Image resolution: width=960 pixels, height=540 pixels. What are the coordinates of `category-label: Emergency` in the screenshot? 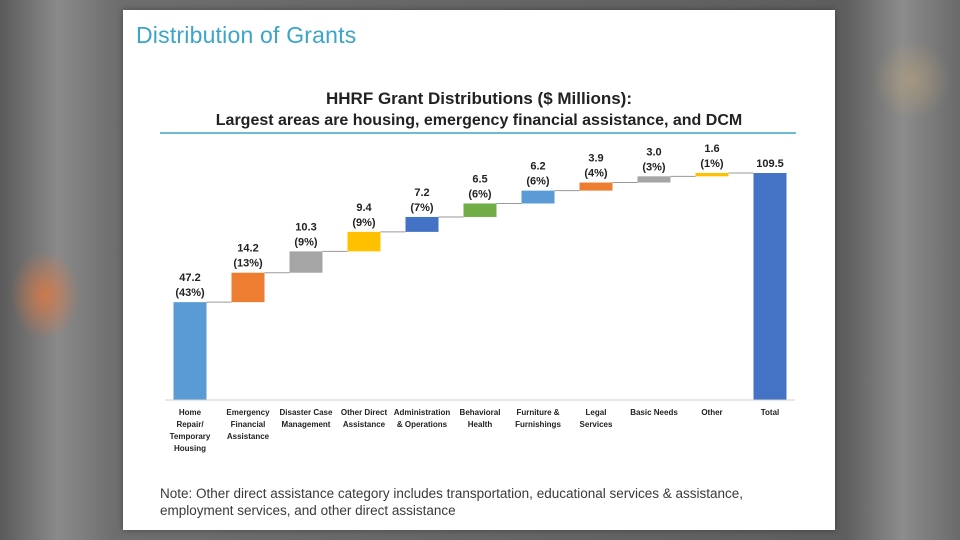 It's located at (248, 412).